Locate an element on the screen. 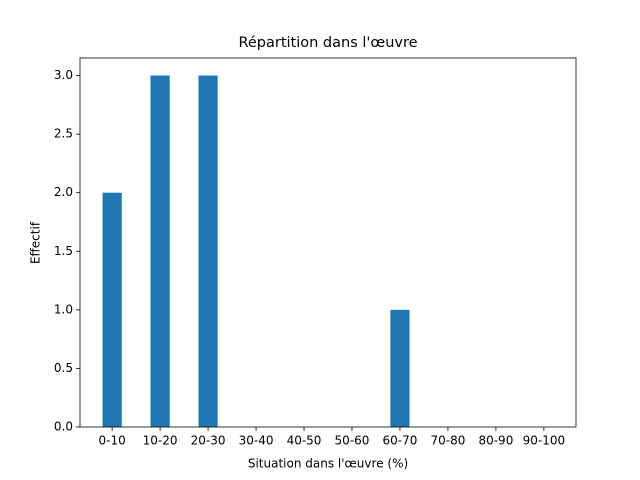 The height and width of the screenshot is (480, 640). chart-title: Répartition dans l'œuvre is located at coordinates (327, 43).